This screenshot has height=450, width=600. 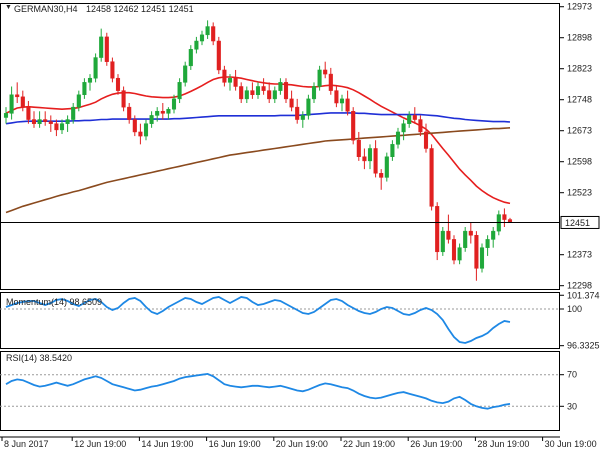 I want to click on price-tick-label: 12298, so click(x=579, y=286).